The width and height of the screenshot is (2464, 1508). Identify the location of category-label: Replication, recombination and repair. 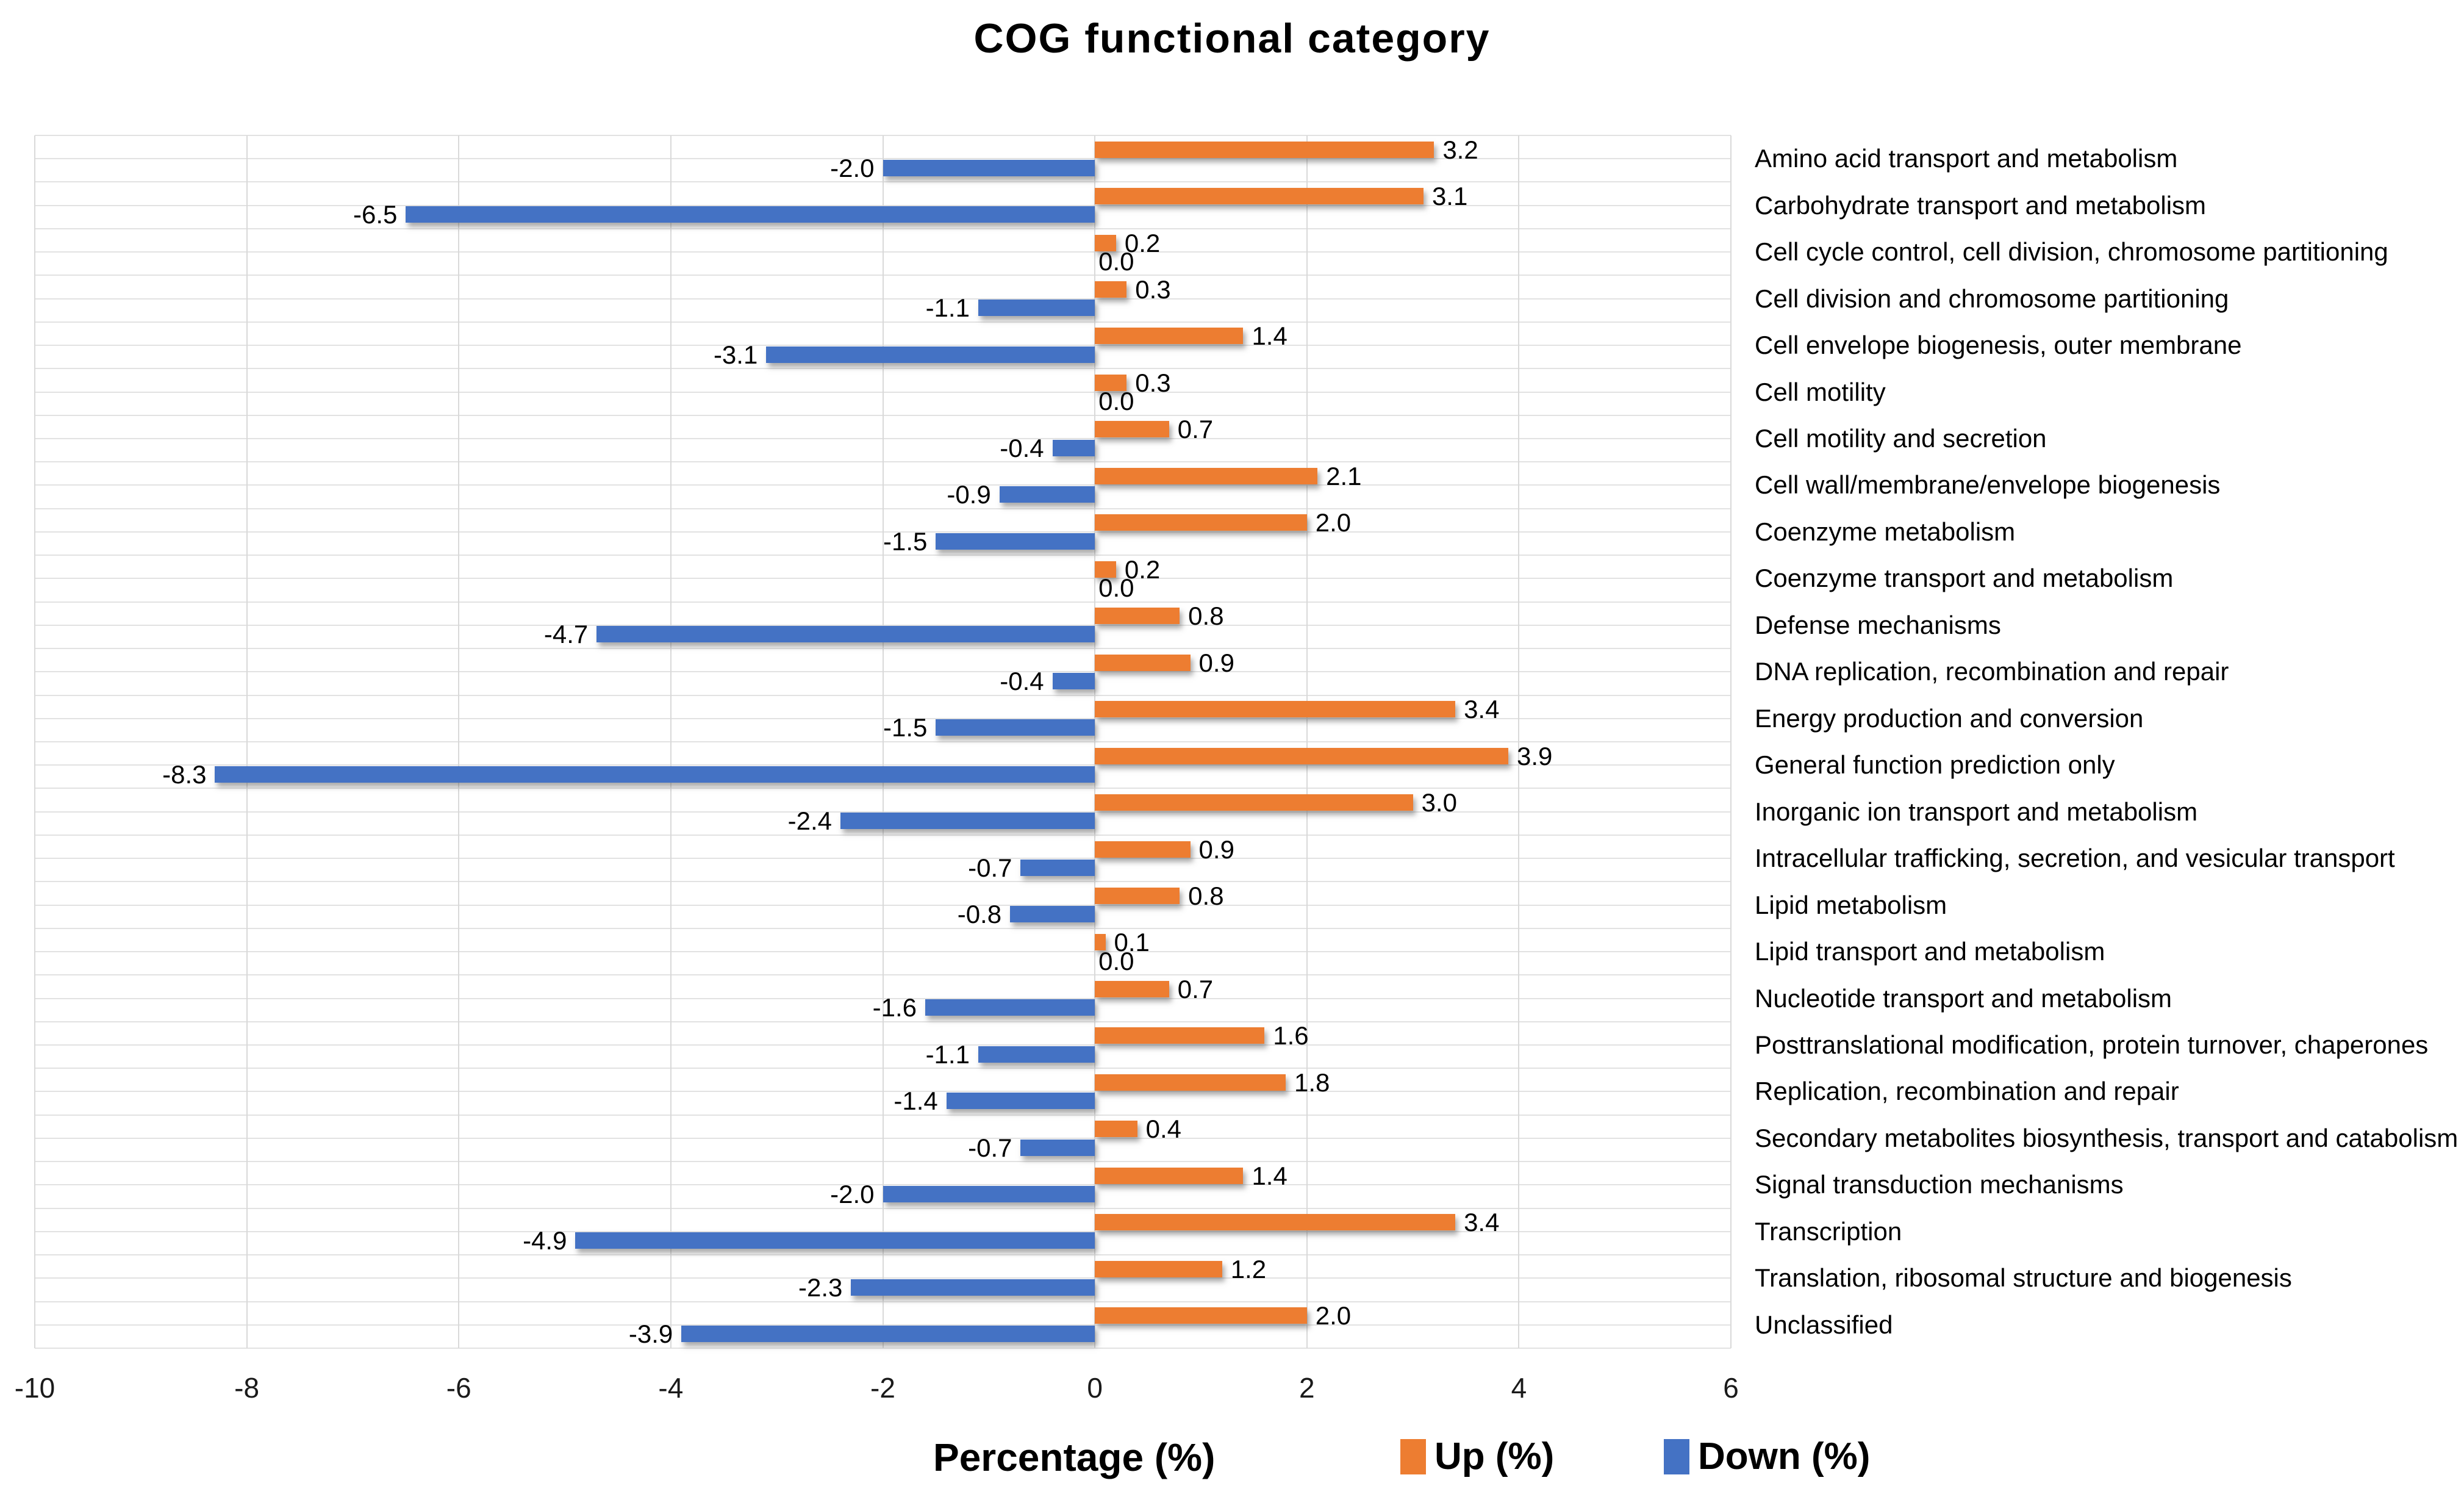
(1967, 1091).